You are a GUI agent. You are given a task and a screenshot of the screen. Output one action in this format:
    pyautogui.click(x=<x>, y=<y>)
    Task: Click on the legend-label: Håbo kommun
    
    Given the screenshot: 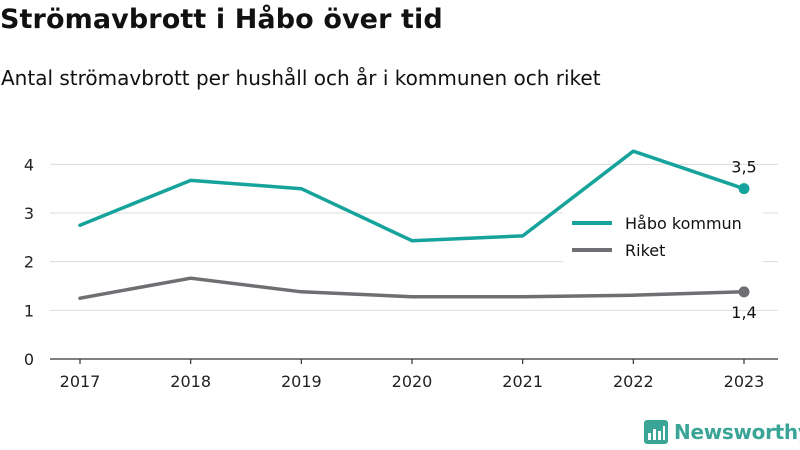 What is the action you would take?
    pyautogui.click(x=683, y=223)
    